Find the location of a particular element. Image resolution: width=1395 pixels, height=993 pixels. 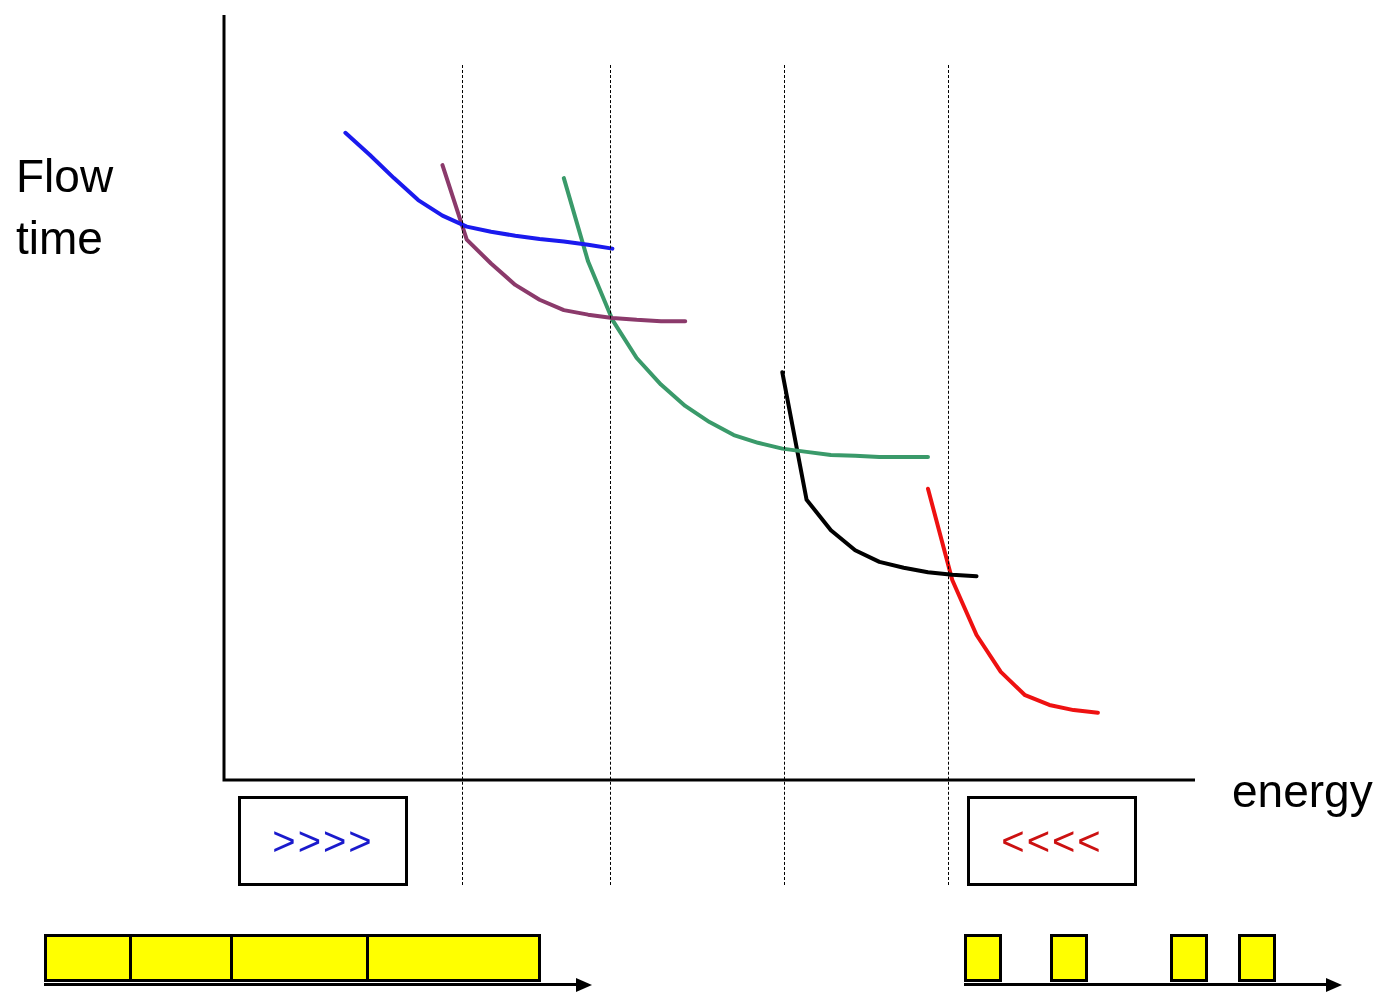

y-axis-title: Flow time is located at coordinates (65, 207).